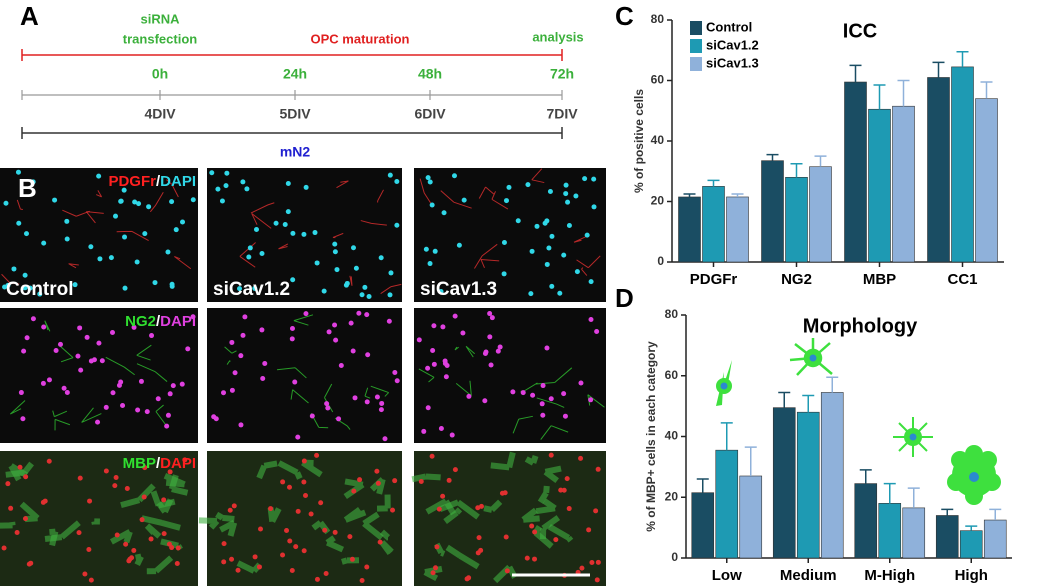 Image resolution: width=1050 pixels, height=586 pixels. What do you see at coordinates (658, 80) in the screenshot?
I see `y-tick-label: 60` at bounding box center [658, 80].